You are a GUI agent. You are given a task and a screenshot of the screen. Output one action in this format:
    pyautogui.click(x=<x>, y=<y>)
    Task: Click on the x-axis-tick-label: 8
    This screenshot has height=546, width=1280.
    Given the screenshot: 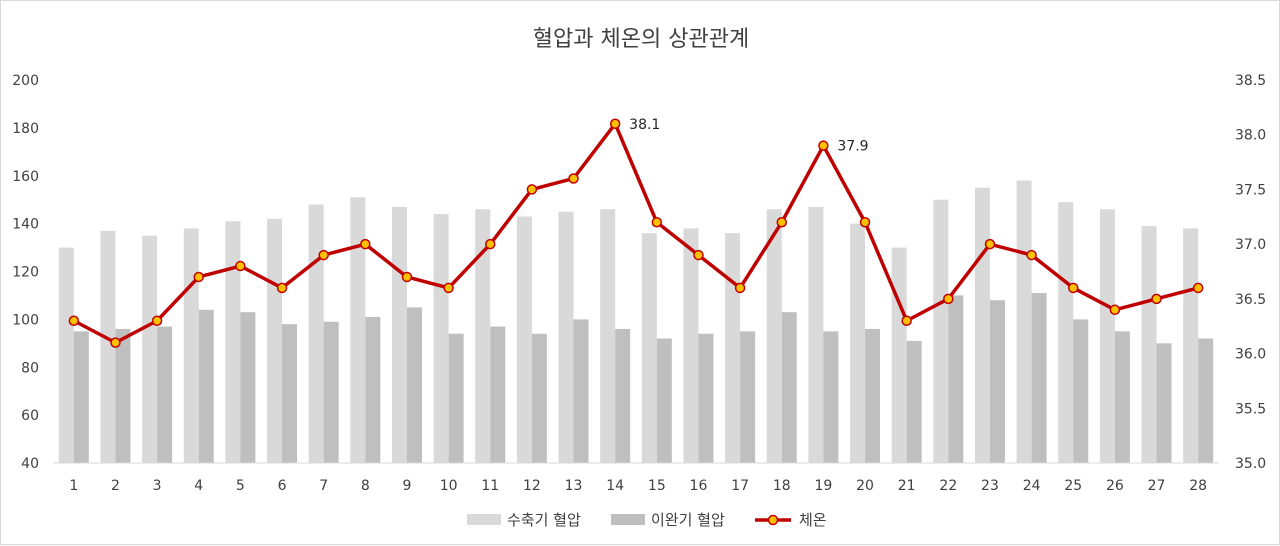 What is the action you would take?
    pyautogui.click(x=365, y=486)
    